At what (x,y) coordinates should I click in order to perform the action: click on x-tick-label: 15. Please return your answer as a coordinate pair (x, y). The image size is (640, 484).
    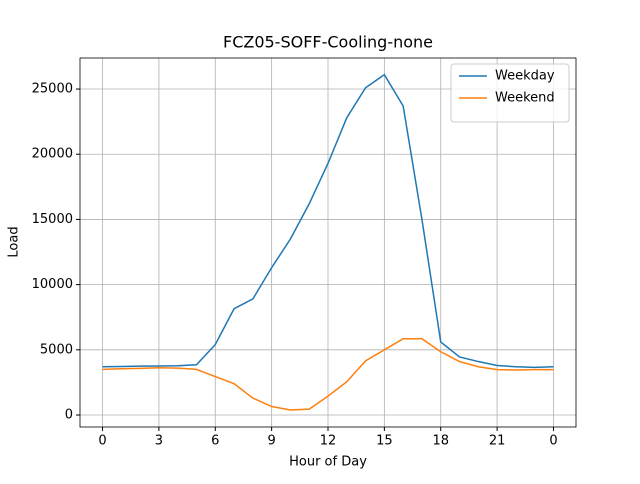
    Looking at the image, I should click on (384, 441).